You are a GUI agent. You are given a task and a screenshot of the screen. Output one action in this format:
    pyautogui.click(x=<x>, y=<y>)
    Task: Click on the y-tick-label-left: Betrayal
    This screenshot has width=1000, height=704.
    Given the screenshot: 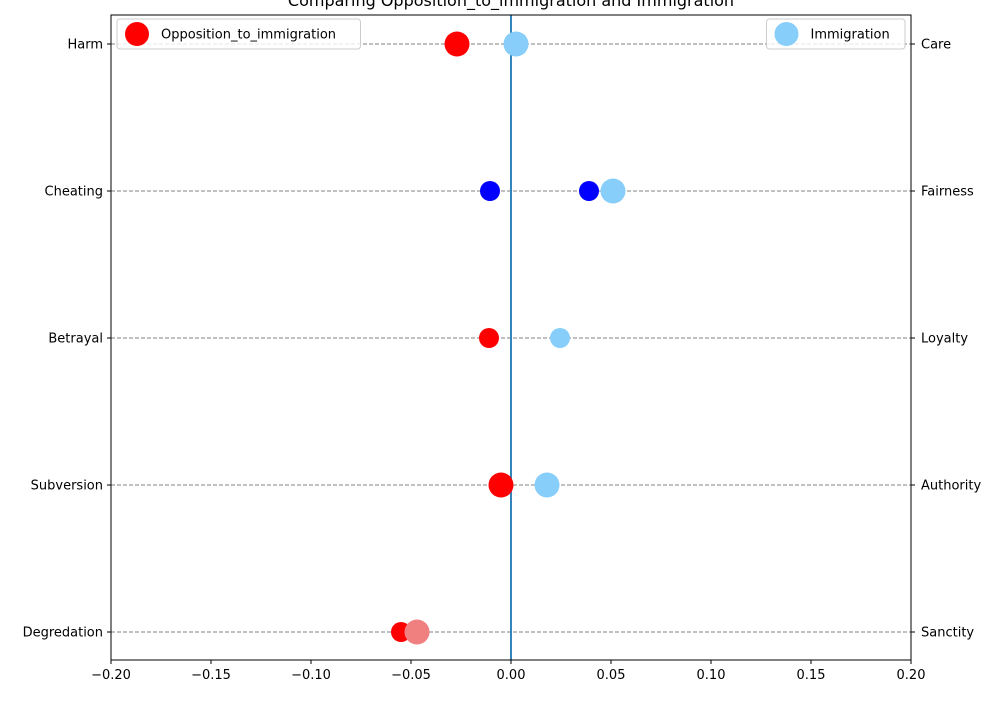 What is the action you would take?
    pyautogui.click(x=75, y=339)
    